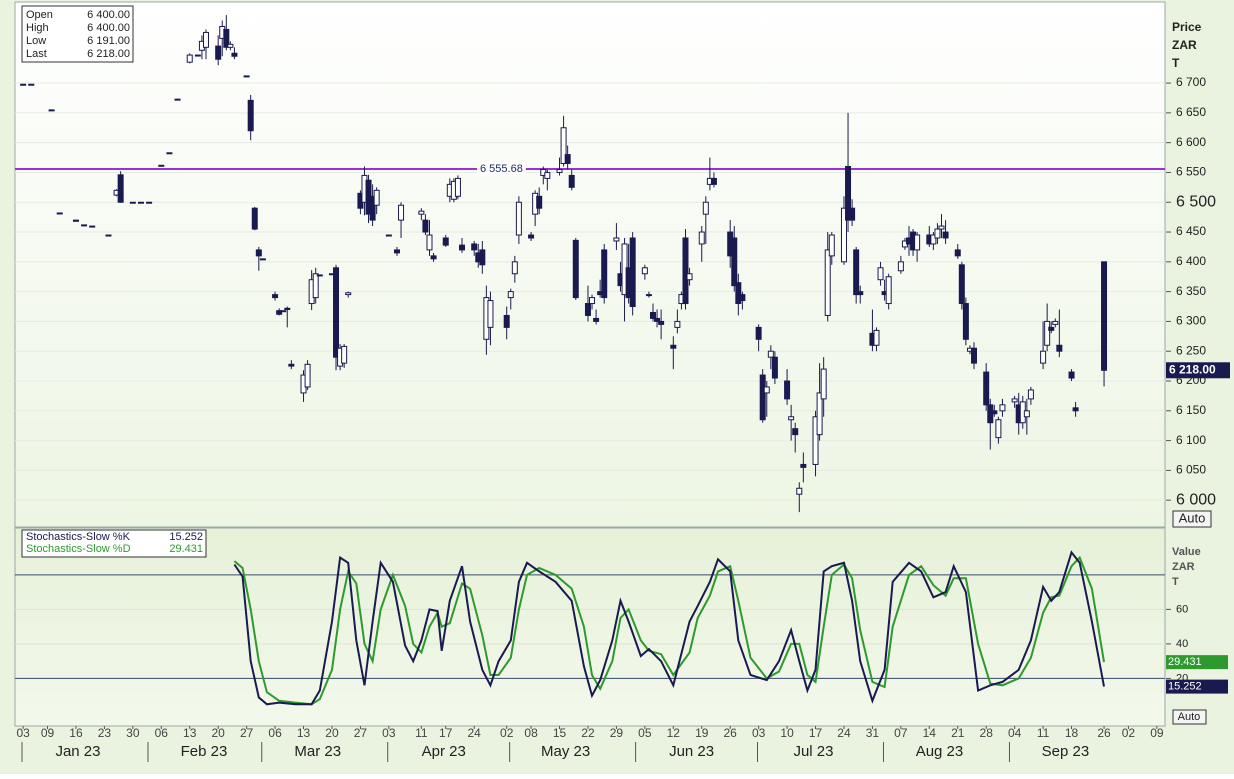 The width and height of the screenshot is (1234, 779). I want to click on y-tick-label: 40, so click(1182, 644).